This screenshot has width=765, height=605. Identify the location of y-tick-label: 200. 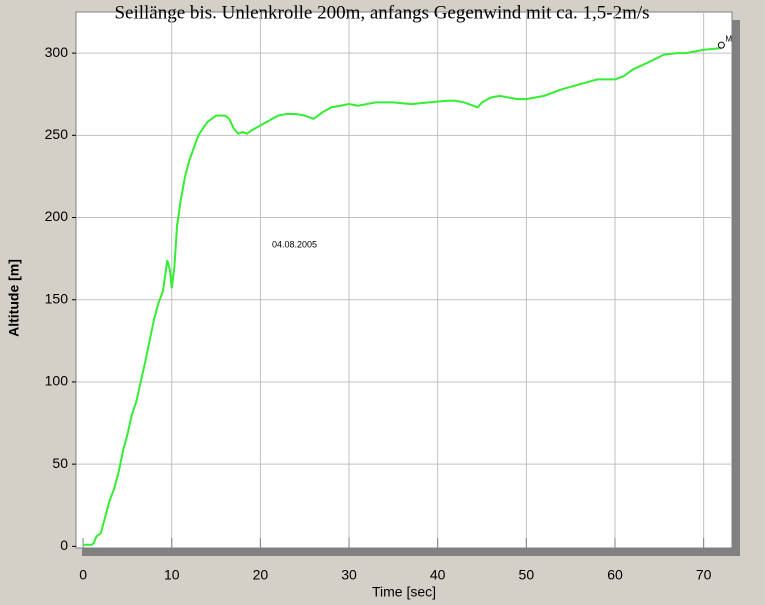
(57, 216).